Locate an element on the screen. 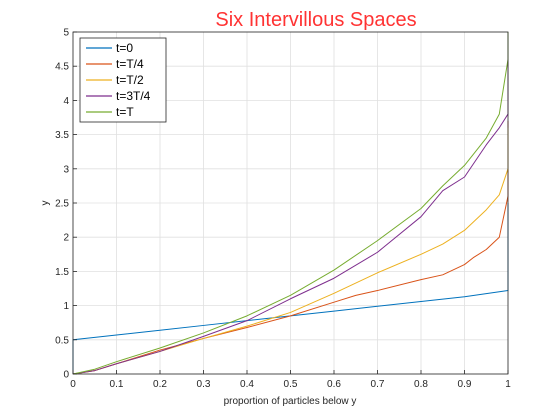 The width and height of the screenshot is (560, 420). x-tick-label: 0.1 is located at coordinates (117, 384).